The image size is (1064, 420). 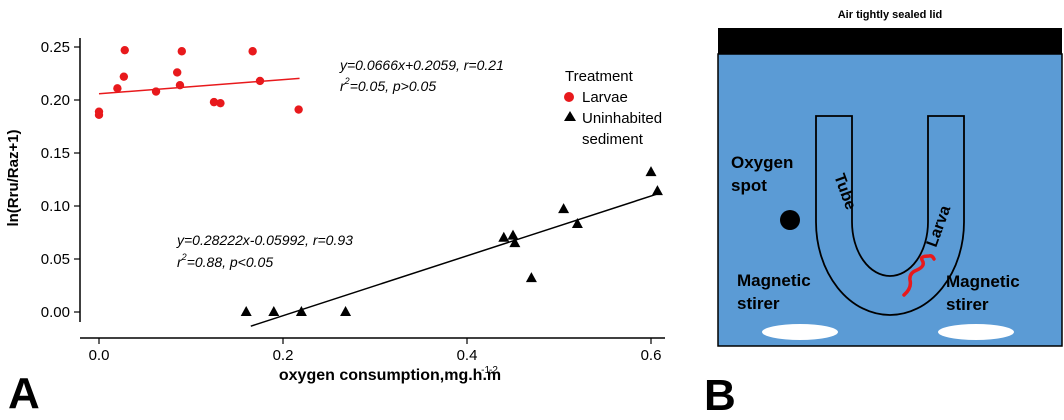 What do you see at coordinates (55, 259) in the screenshot?
I see `y-tick-label: 0.05` at bounding box center [55, 259].